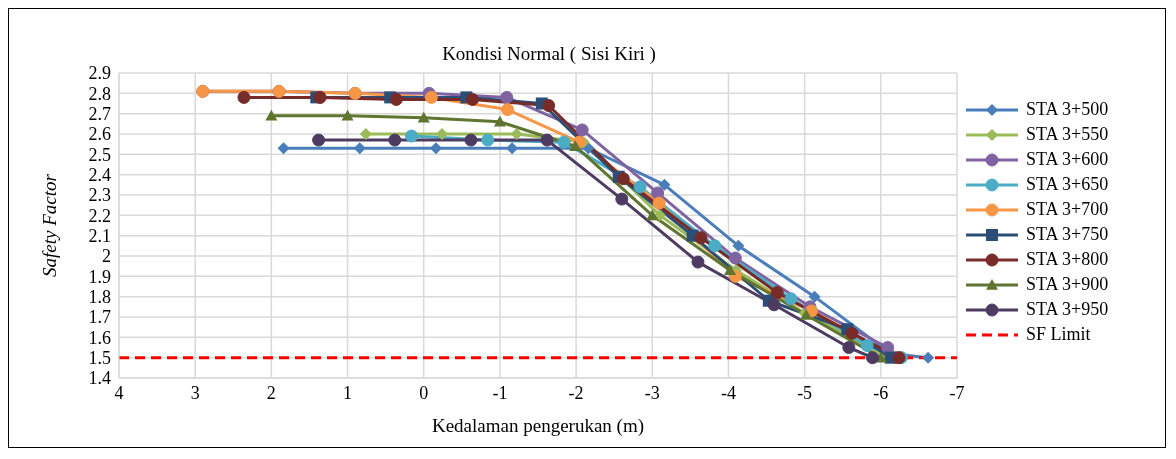  Describe the element at coordinates (1067, 234) in the screenshot. I see `legend-label: STA 3+750` at that location.